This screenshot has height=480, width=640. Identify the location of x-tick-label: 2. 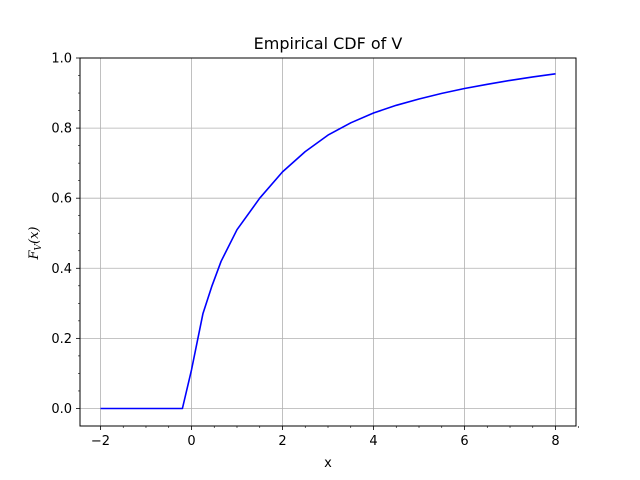
(282, 441).